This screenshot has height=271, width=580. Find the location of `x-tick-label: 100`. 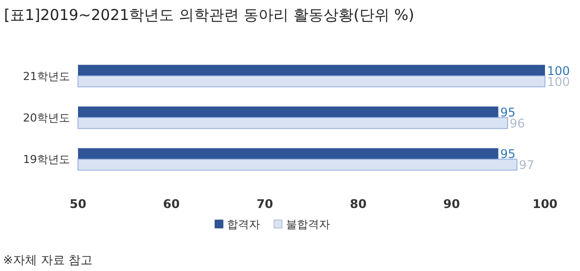

x-tick-label: 100 is located at coordinates (545, 204).